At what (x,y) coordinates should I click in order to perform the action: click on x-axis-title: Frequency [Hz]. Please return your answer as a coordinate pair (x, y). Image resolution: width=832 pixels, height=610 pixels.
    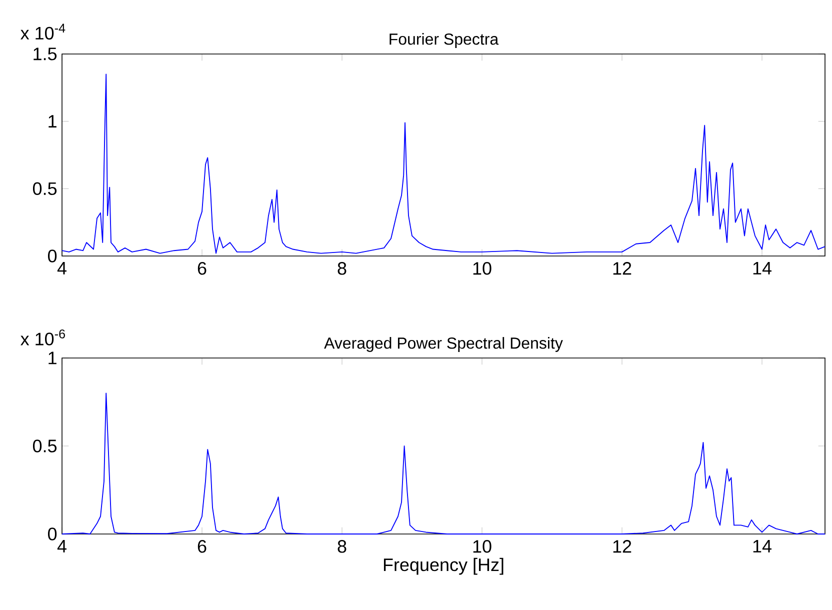
    Looking at the image, I should click on (444, 566).